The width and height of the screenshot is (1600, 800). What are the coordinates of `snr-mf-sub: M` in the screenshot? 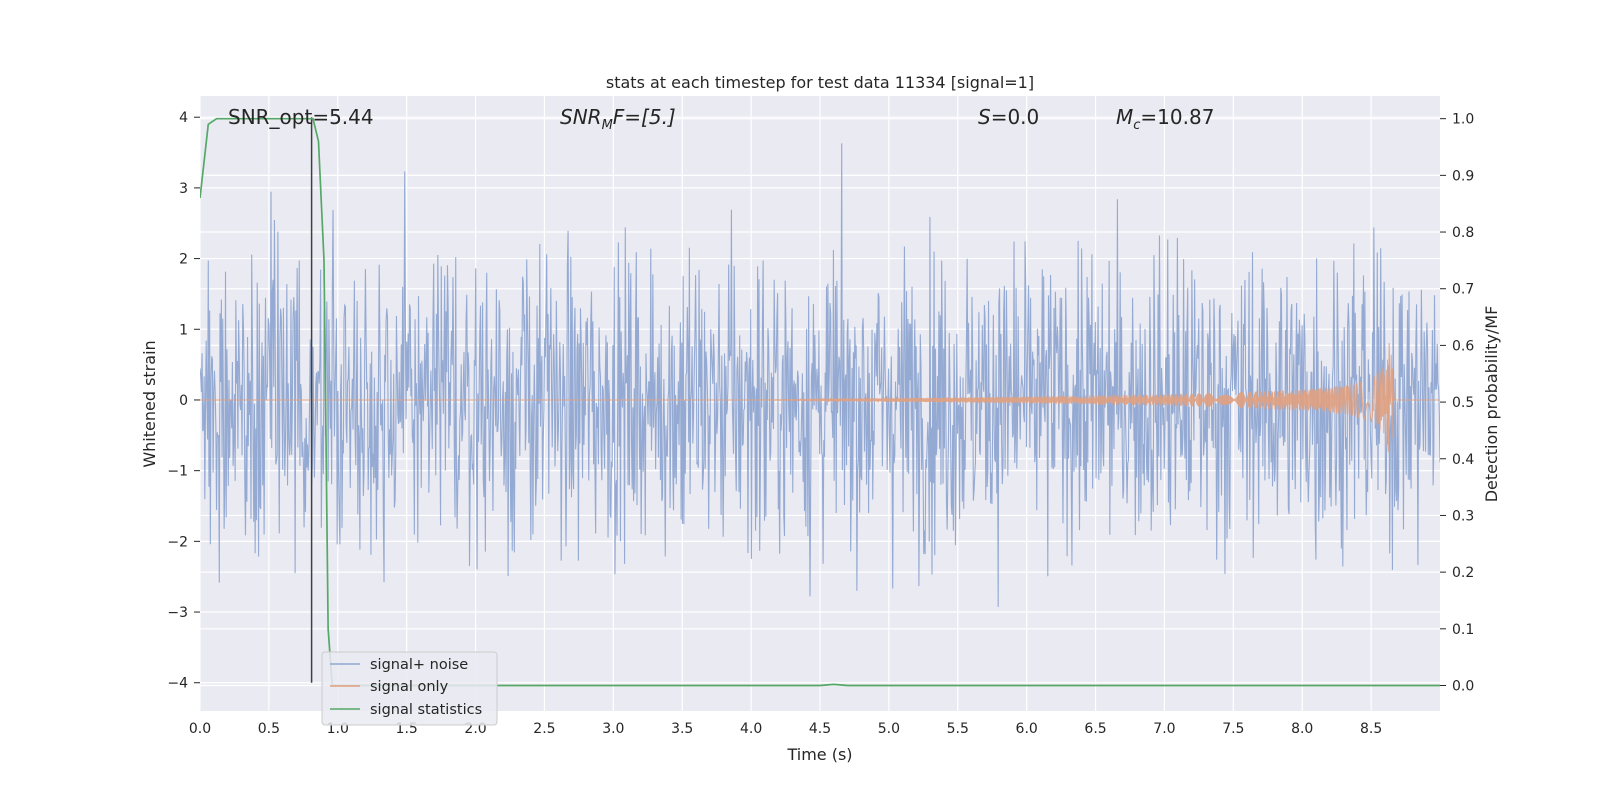 It's located at (607, 125).